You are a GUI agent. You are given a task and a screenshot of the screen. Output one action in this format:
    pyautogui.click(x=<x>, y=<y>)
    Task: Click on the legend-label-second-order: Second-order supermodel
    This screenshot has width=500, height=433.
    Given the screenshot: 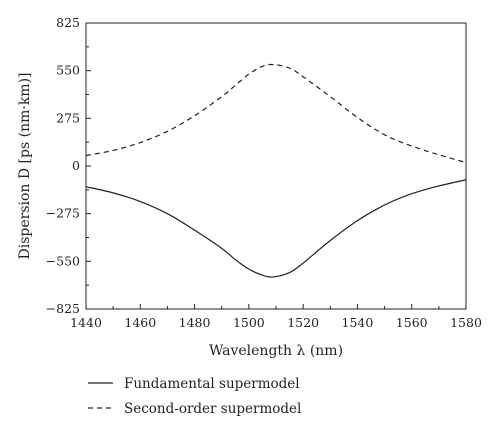 What is the action you would take?
    pyautogui.click(x=212, y=409)
    